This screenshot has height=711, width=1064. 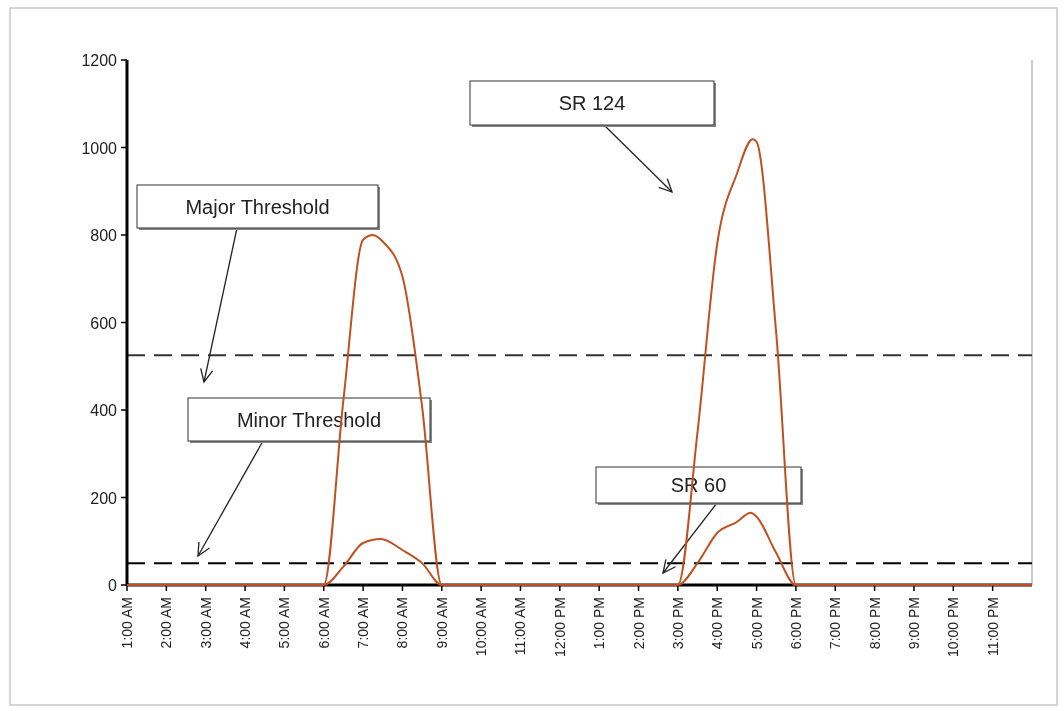 What do you see at coordinates (363, 623) in the screenshot?
I see `x-tick-label: 7:00 AM` at bounding box center [363, 623].